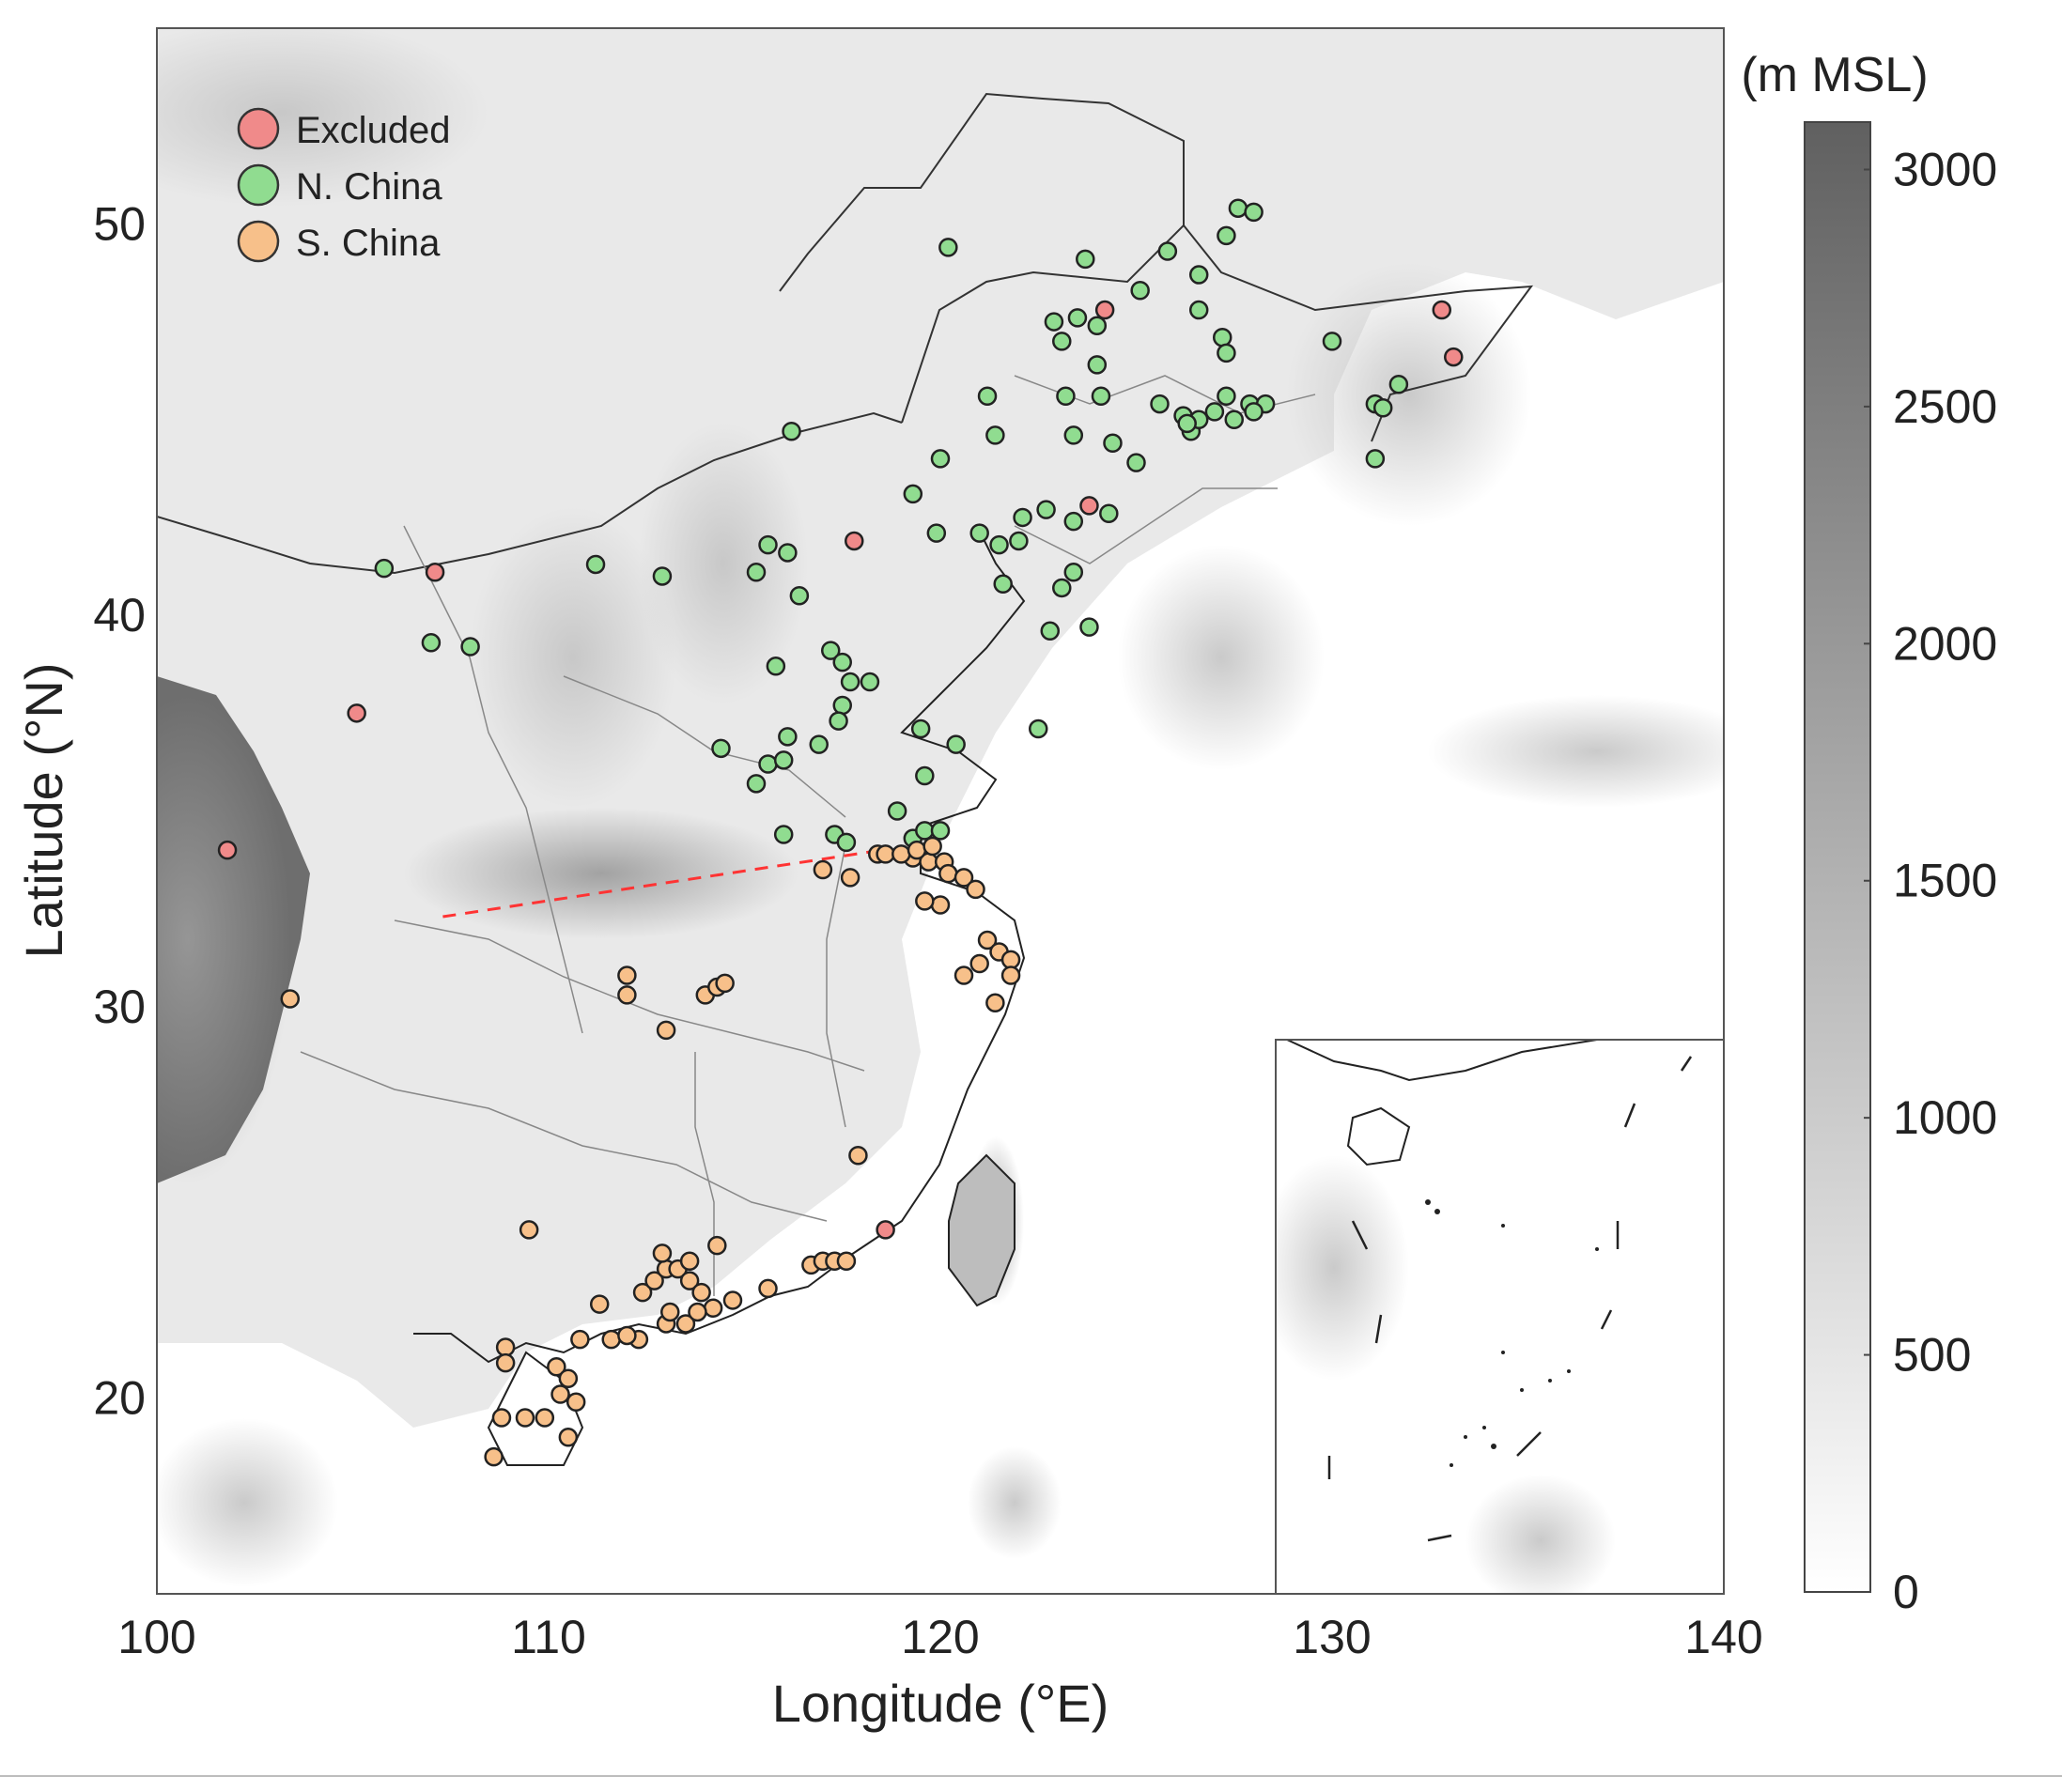 The height and width of the screenshot is (1792, 2062). What do you see at coordinates (369, 187) in the screenshot?
I see `legend-label-north: N. China` at bounding box center [369, 187].